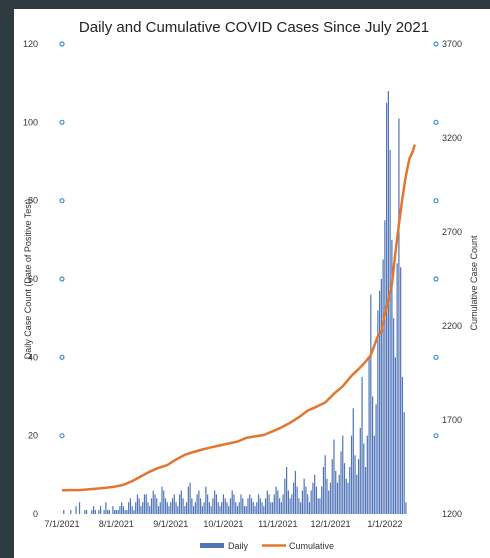  I want to click on right-axis: 1200 1700 2200 2700 3200 3700, so click(447, 279).